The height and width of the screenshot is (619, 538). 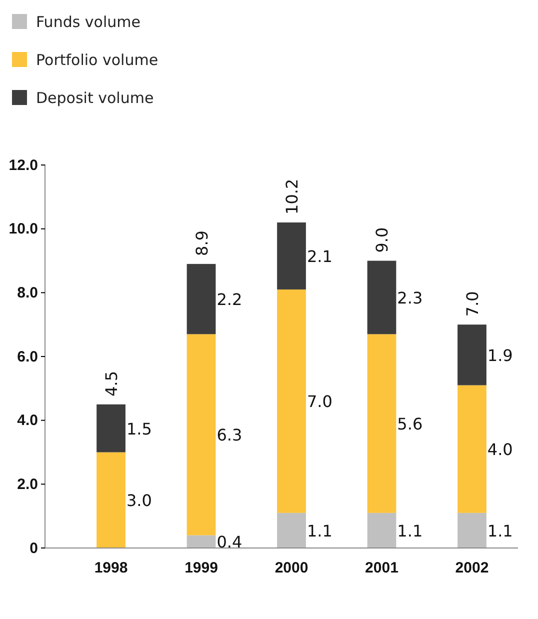 I want to click on y-tick-label: 0, so click(x=34, y=548).